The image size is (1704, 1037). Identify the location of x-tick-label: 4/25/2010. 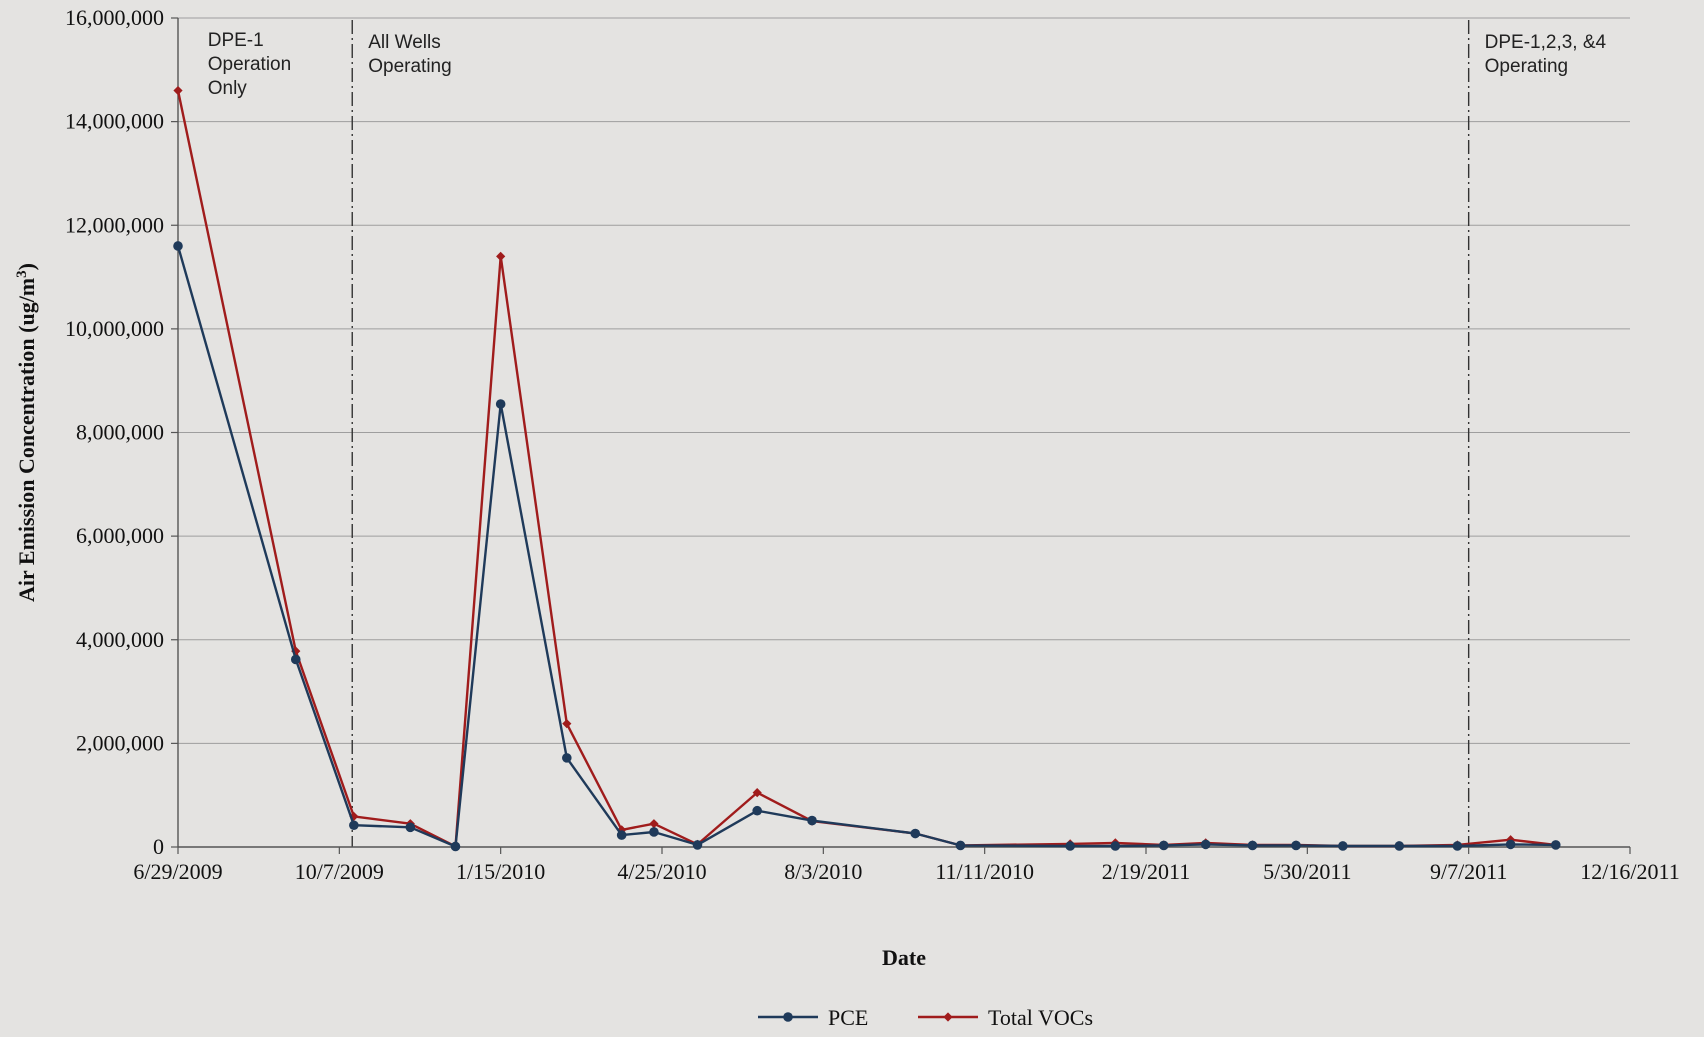
(661, 871).